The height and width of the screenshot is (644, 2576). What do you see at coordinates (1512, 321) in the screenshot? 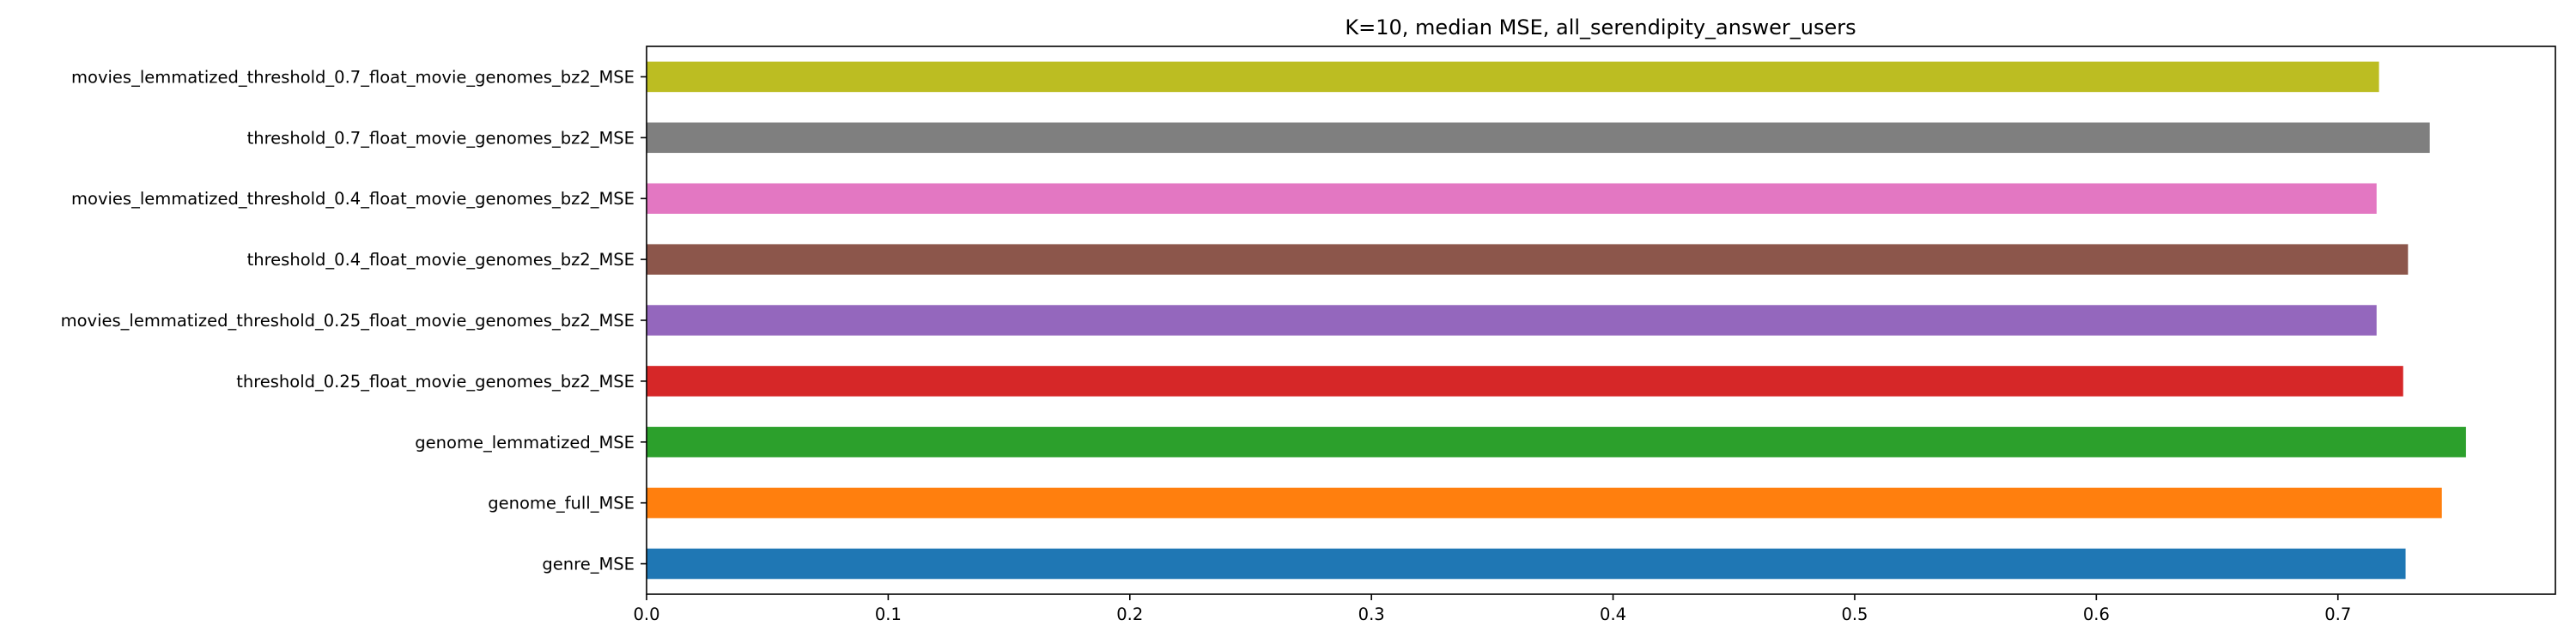
I see `bar-movies_lemmatized_threshold_0.25_float_movie_genomes_bz2_MSE` at bounding box center [1512, 321].